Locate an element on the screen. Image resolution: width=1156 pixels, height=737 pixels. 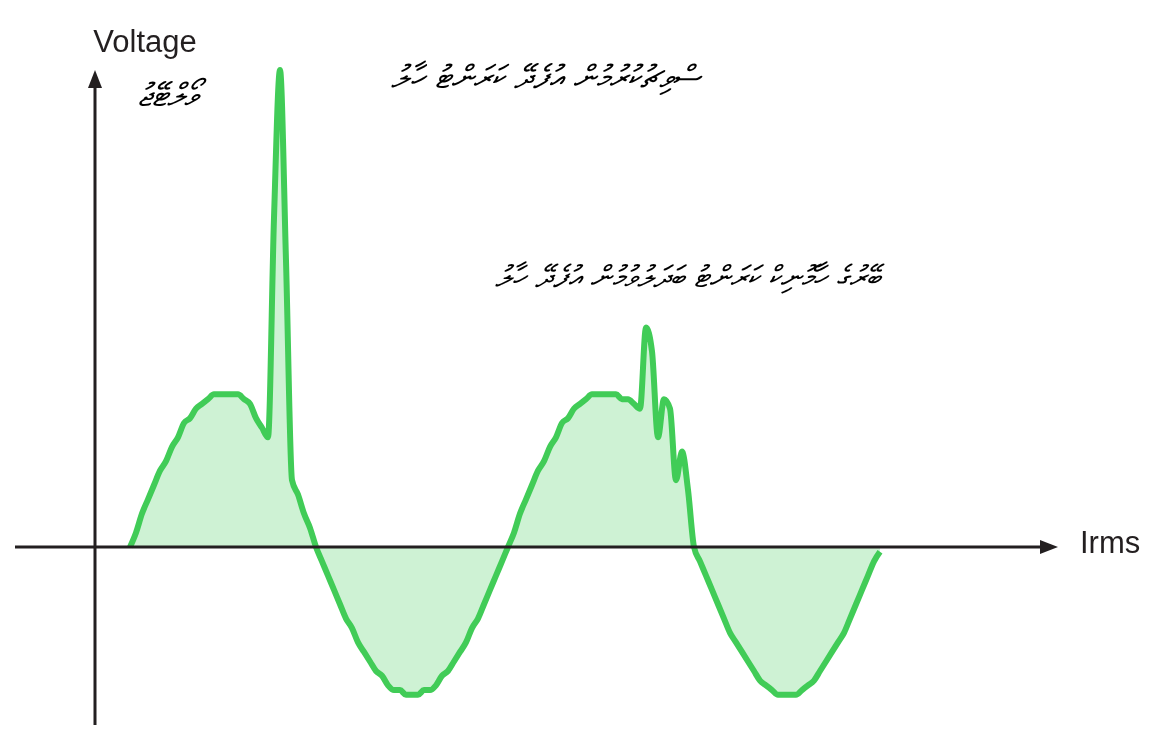
y-axis-title: Voltage is located at coordinates (145, 41).